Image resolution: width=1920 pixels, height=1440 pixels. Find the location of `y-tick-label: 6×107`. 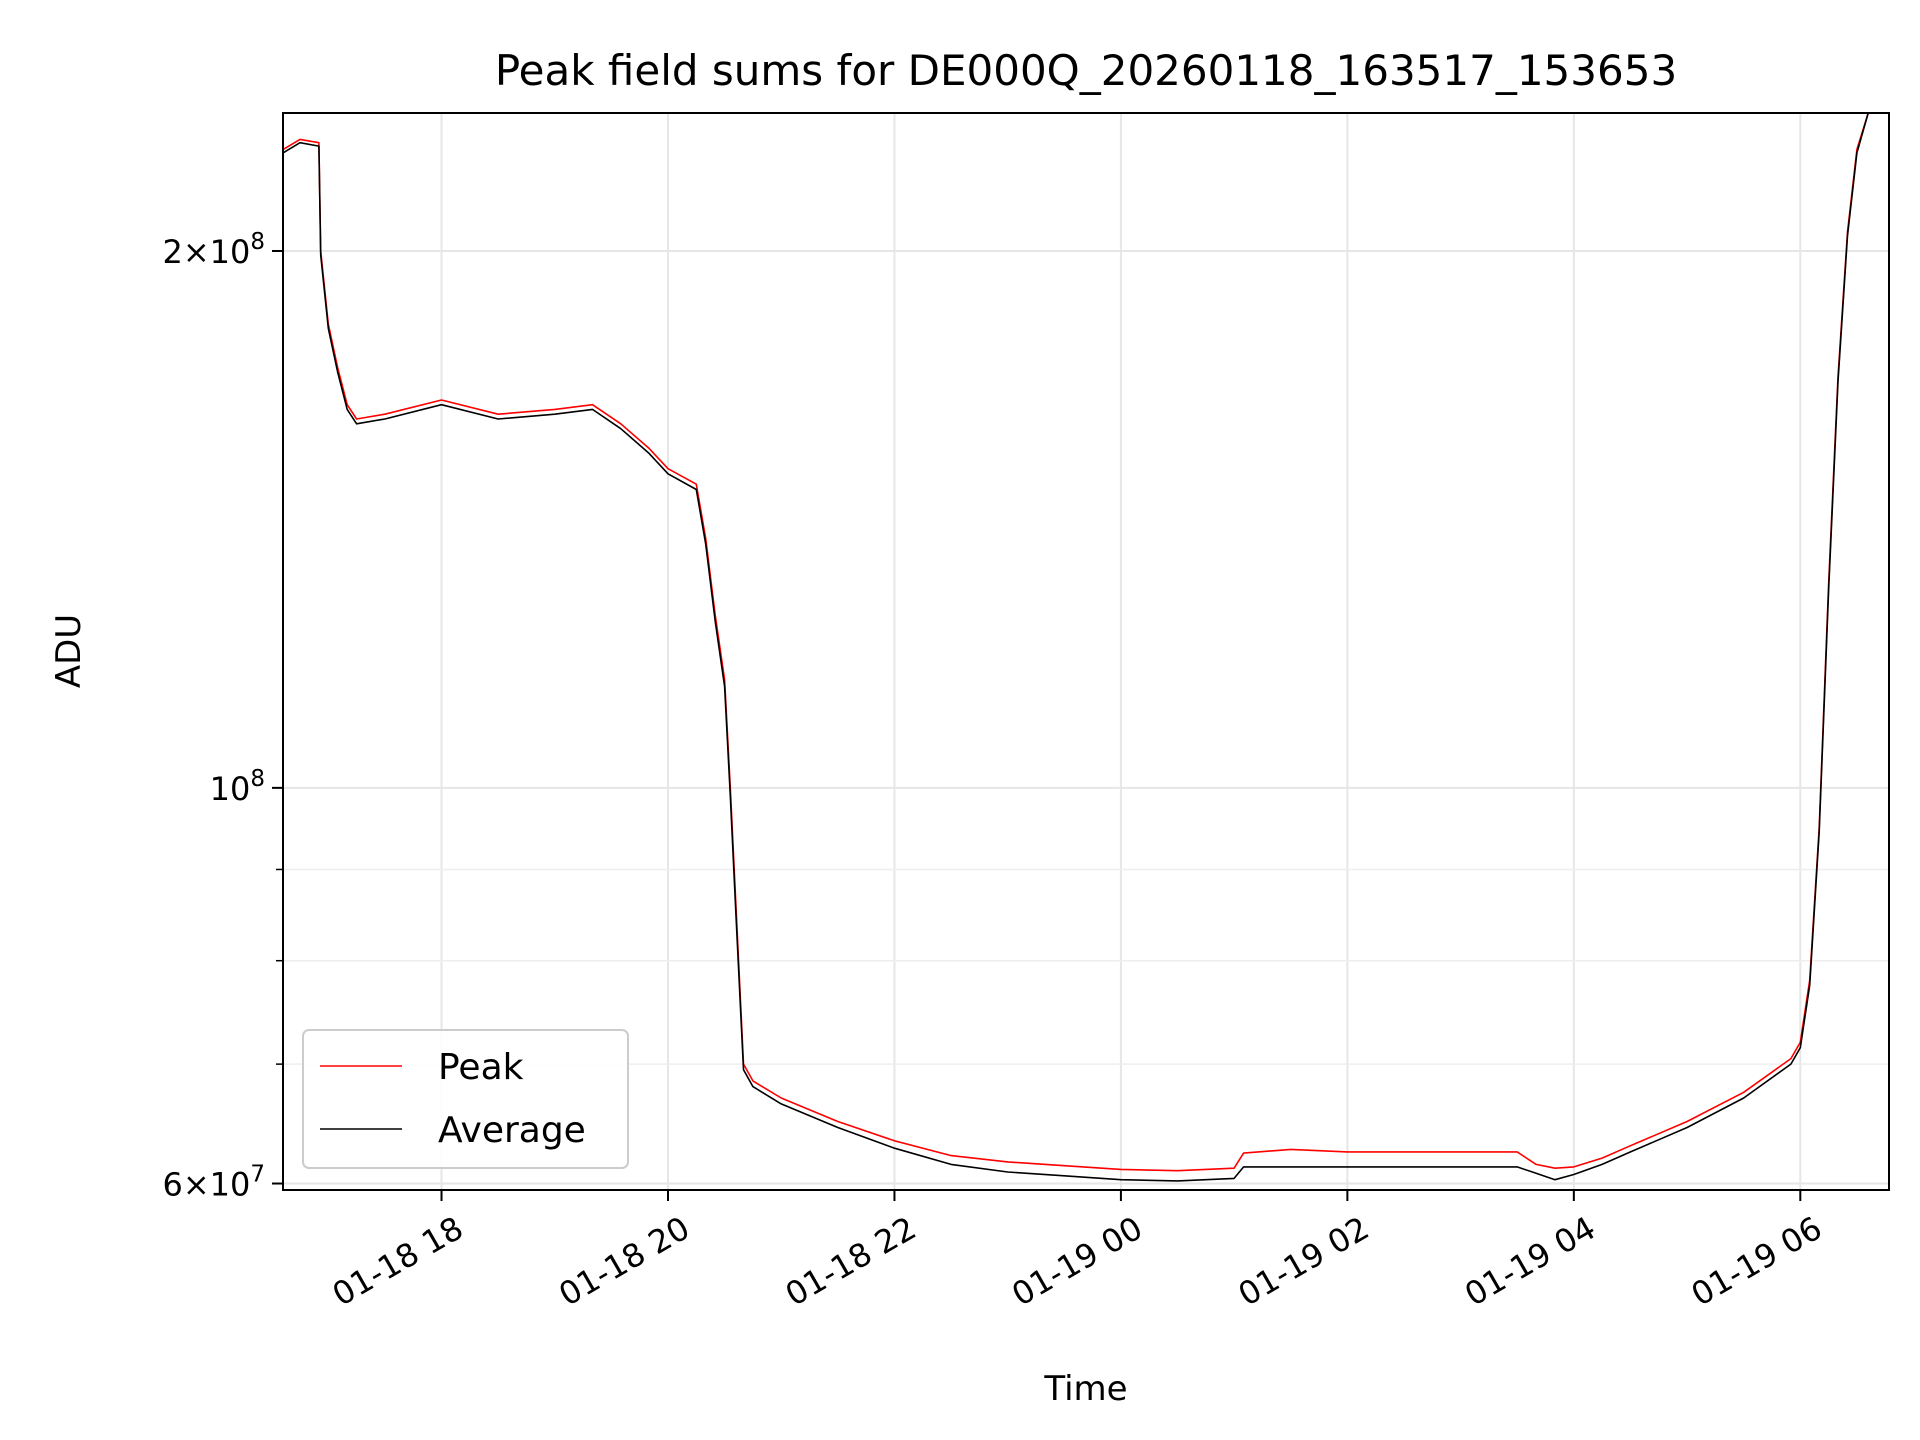

y-tick-label: 6×107 is located at coordinates (213, 1183).